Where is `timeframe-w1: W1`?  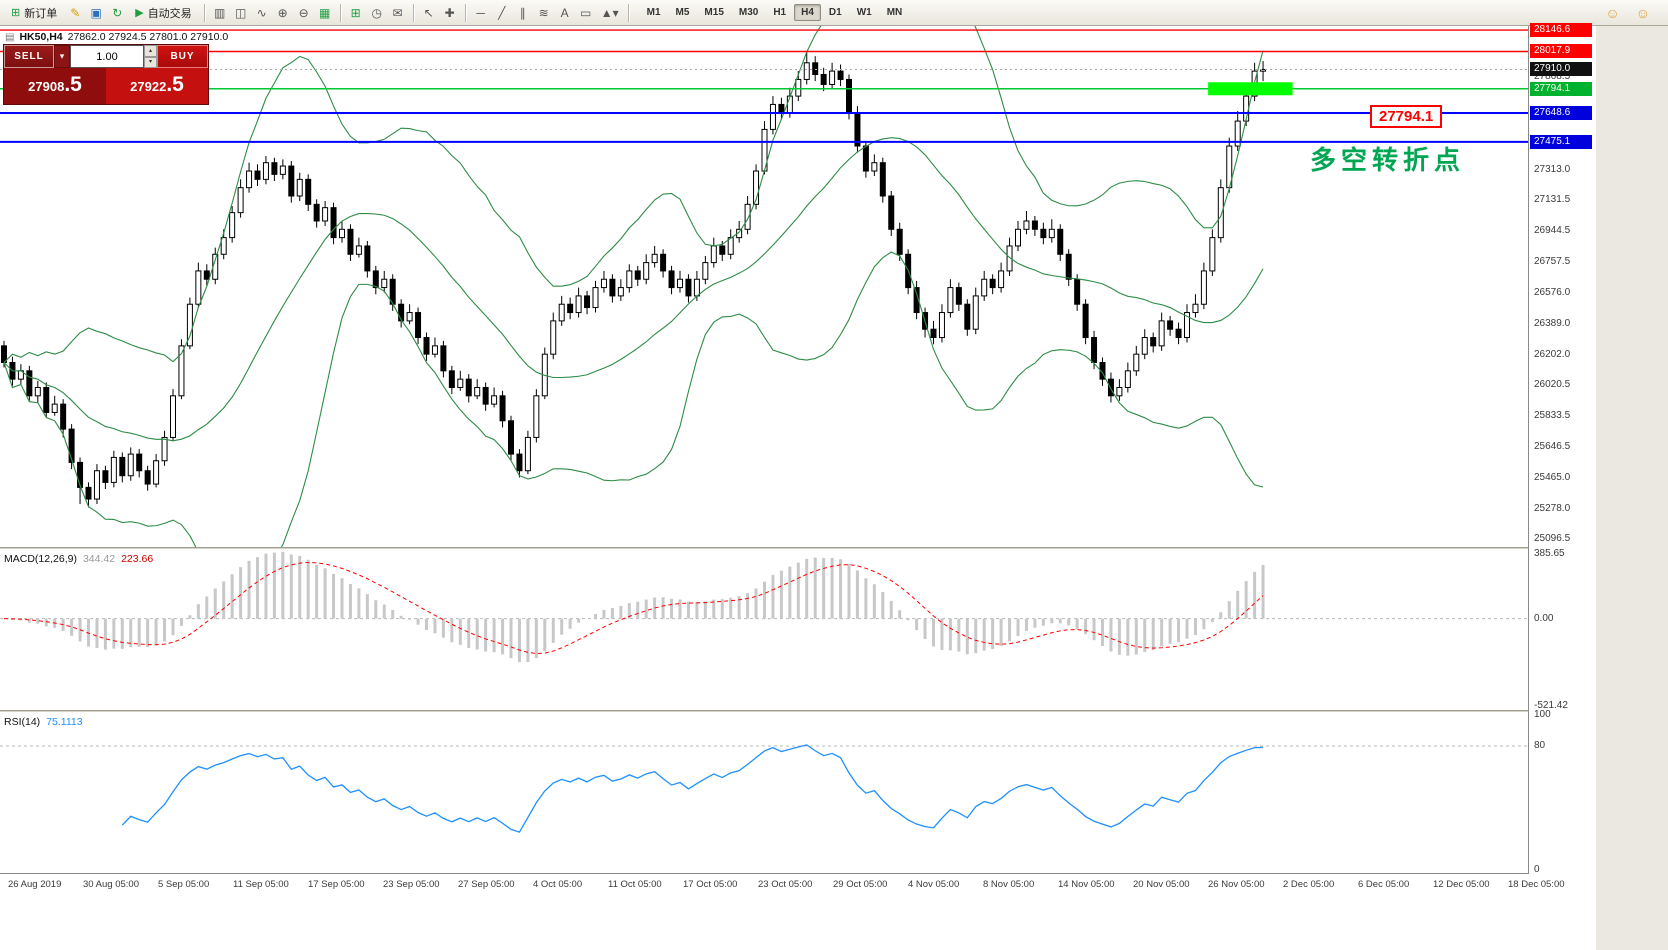 timeframe-w1: W1 is located at coordinates (864, 12).